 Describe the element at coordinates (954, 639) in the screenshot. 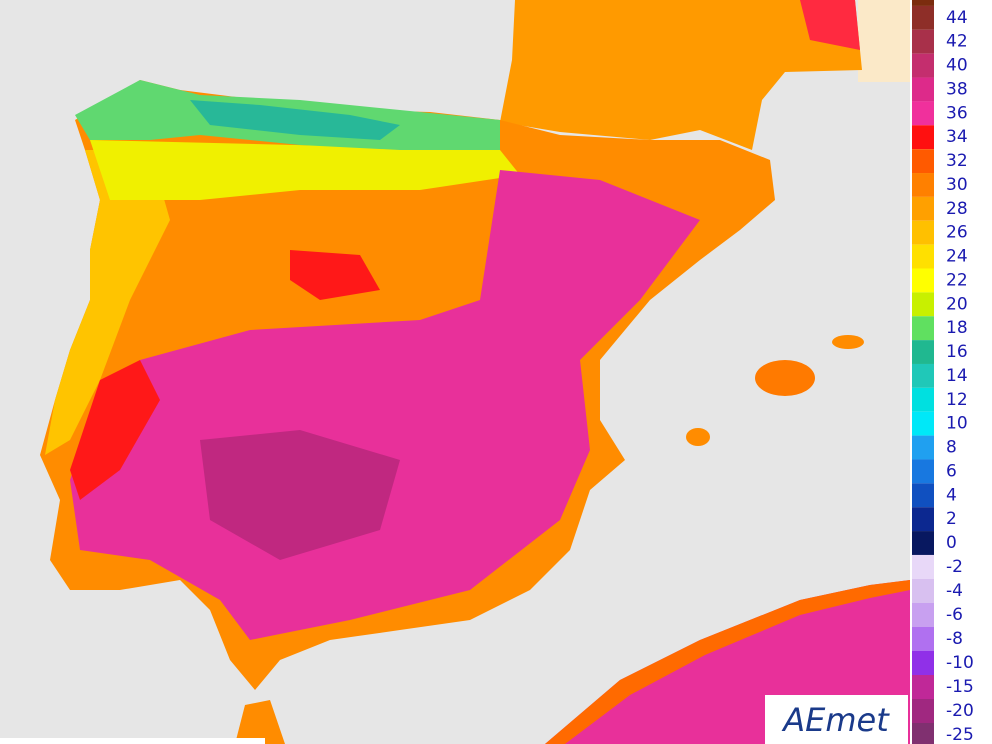

I see `legend-label: -8` at that location.